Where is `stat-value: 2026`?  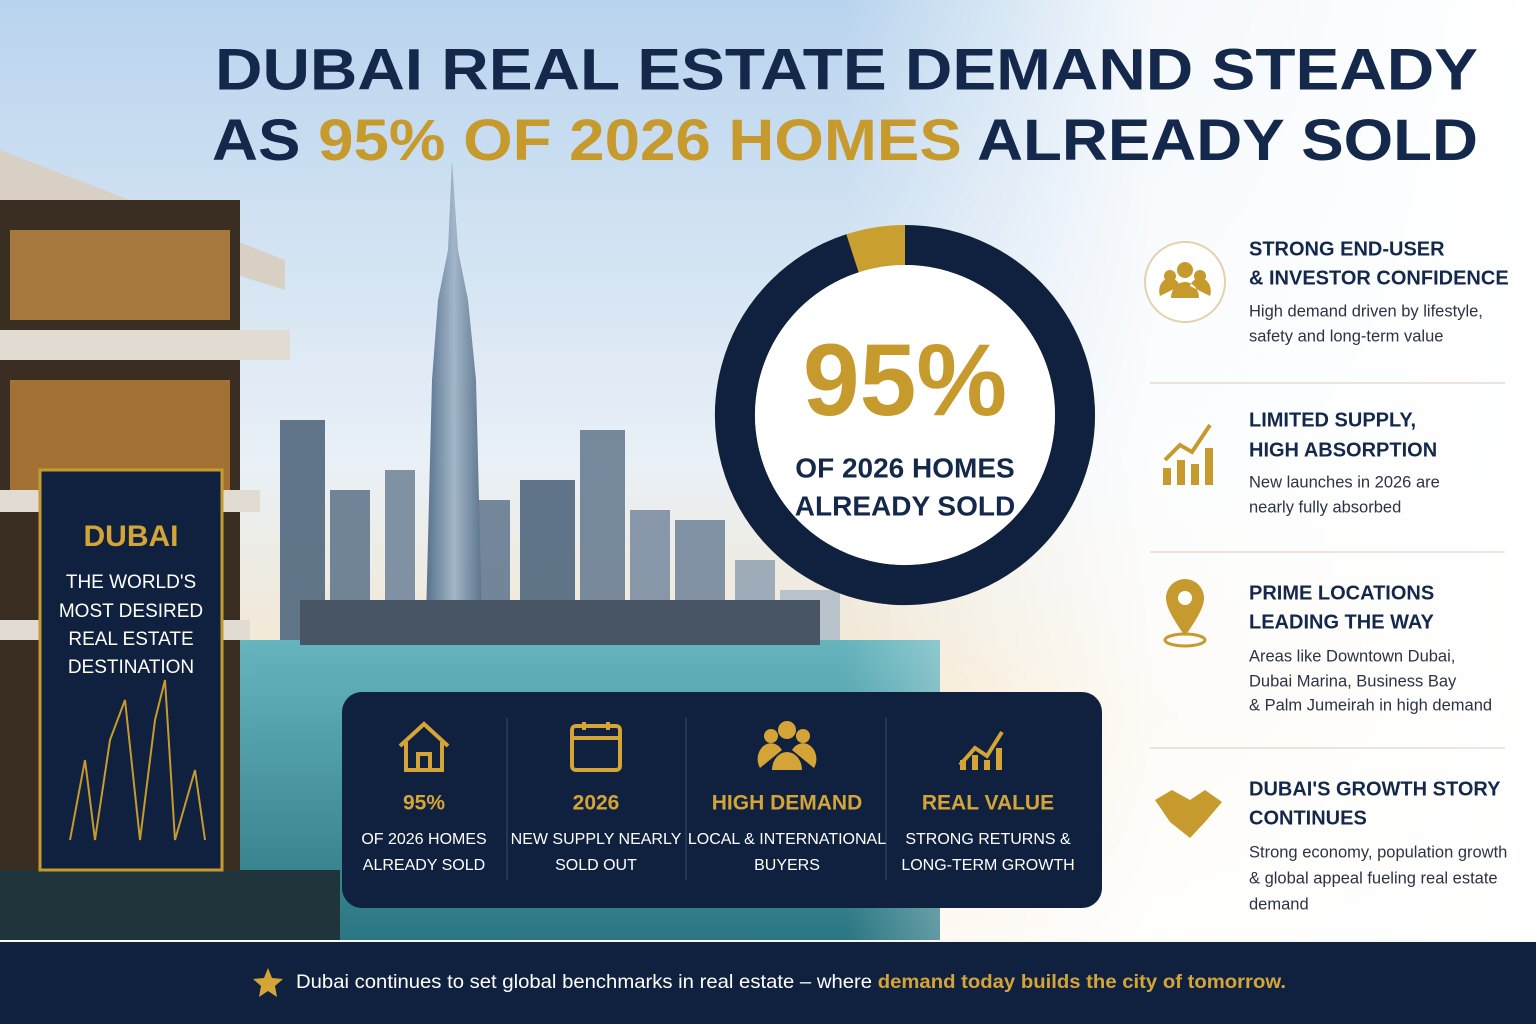
stat-value: 2026 is located at coordinates (596, 803).